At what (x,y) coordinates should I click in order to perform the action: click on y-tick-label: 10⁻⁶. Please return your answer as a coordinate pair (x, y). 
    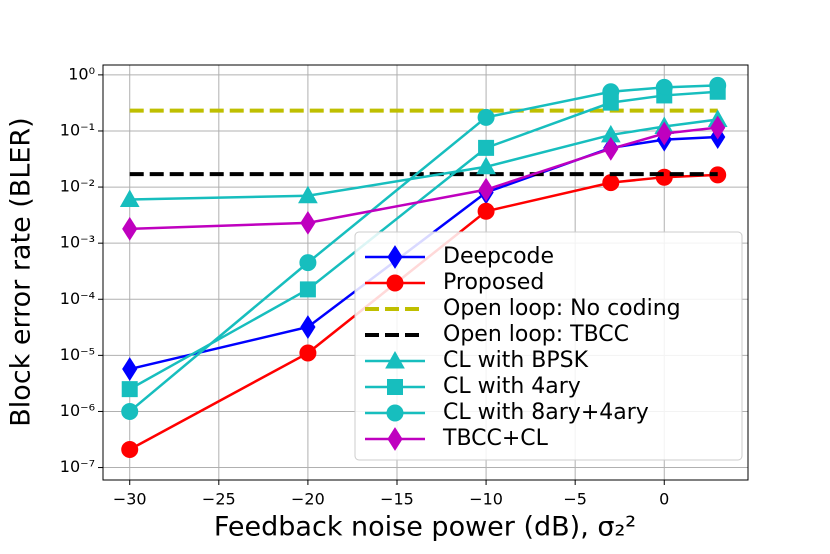
    Looking at the image, I should click on (77, 410).